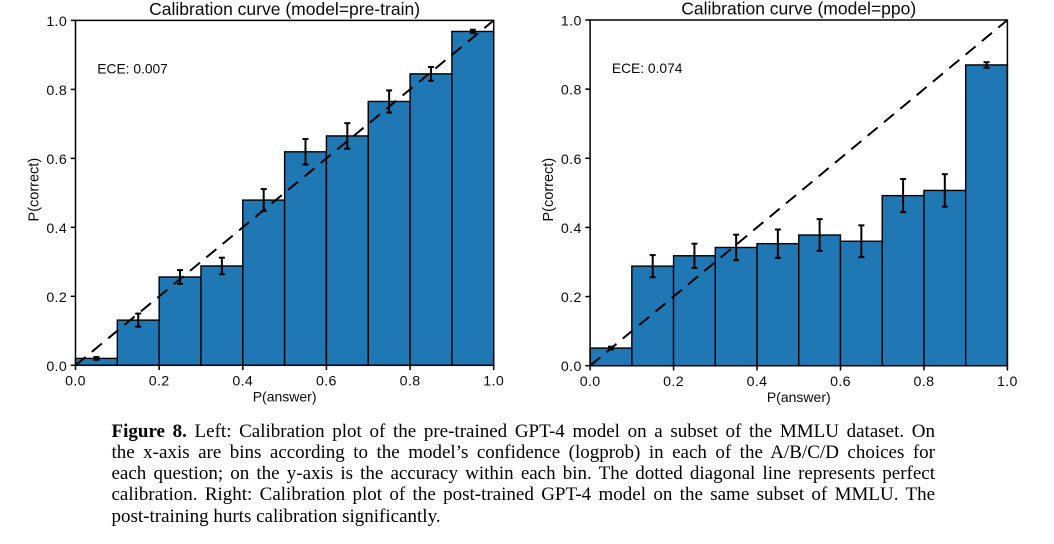 The height and width of the screenshot is (544, 1054). I want to click on svg-text: ECE: 0.007, so click(132, 68).